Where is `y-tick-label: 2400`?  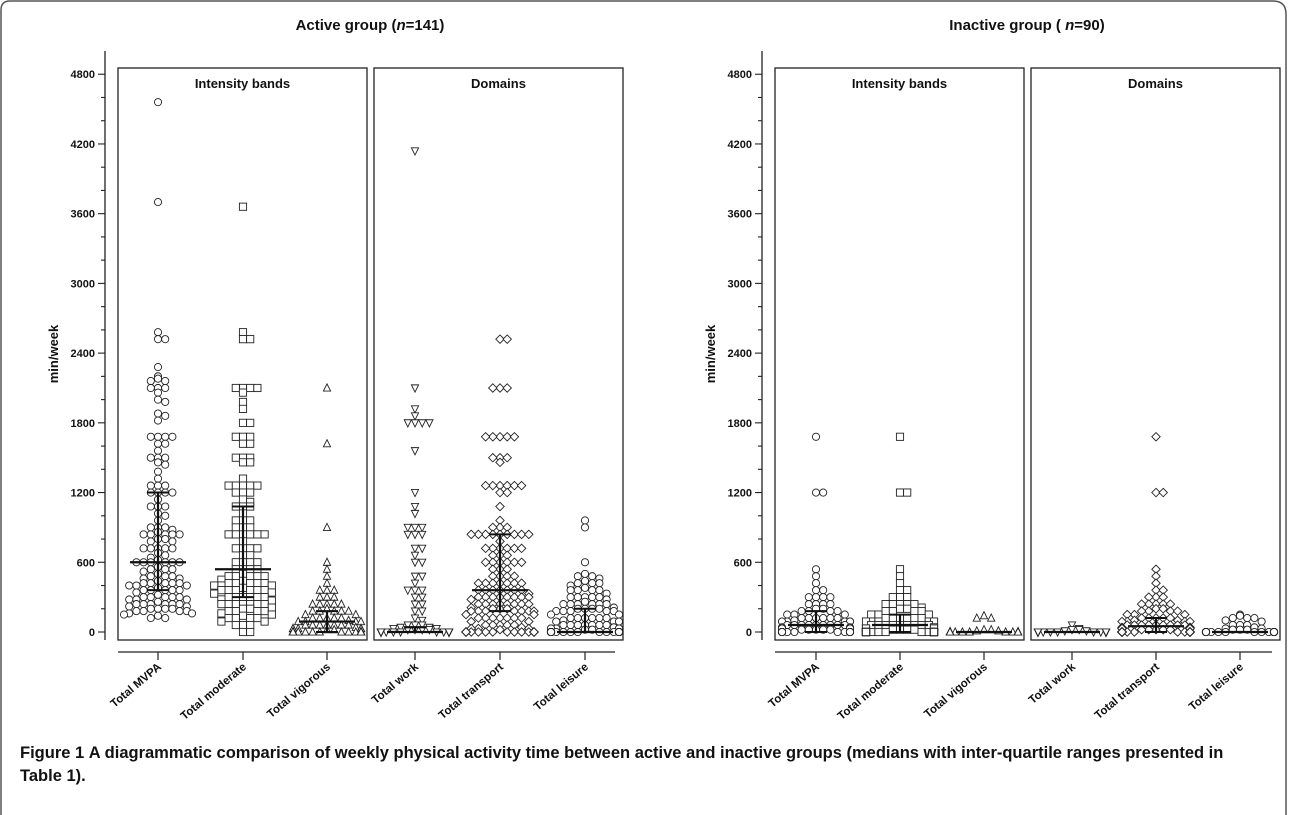 y-tick-label: 2400 is located at coordinates (740, 354).